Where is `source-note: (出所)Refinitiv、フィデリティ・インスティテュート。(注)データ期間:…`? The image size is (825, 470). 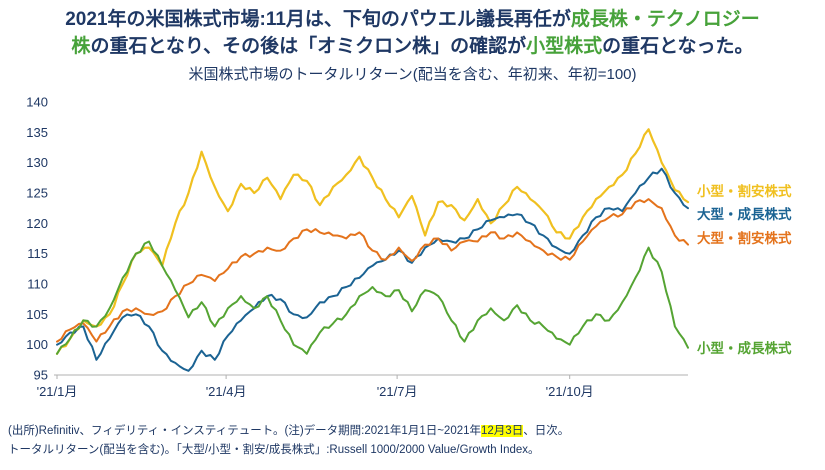 source-note: (出所)Refinitiv、フィデリティ・インスティテュート。(注)データ期間:… is located at coordinates (412, 441).